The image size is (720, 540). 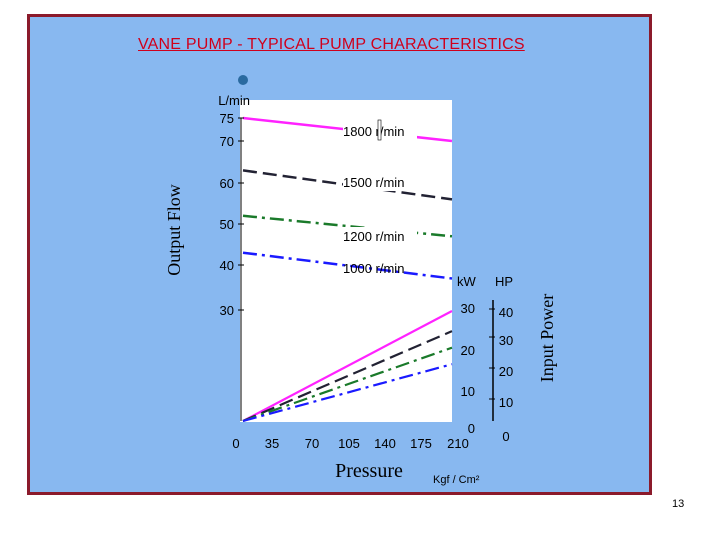 I want to click on rpm-label-1000-r-min: 1000 r/min, so click(x=373, y=268).